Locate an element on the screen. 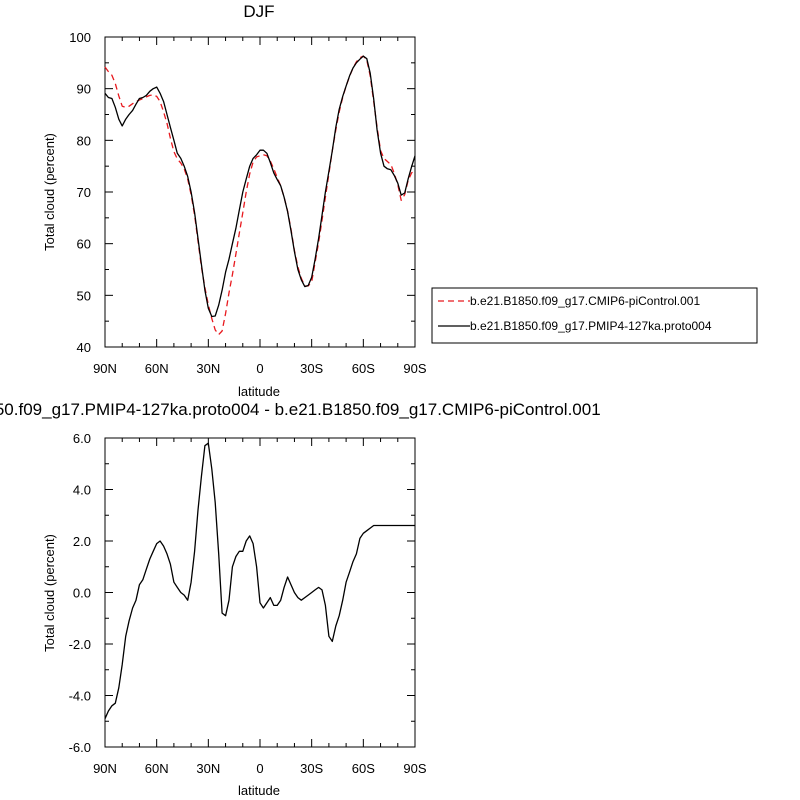 This screenshot has height=800, width=800. top-chart-title: DJF is located at coordinates (258, 11).